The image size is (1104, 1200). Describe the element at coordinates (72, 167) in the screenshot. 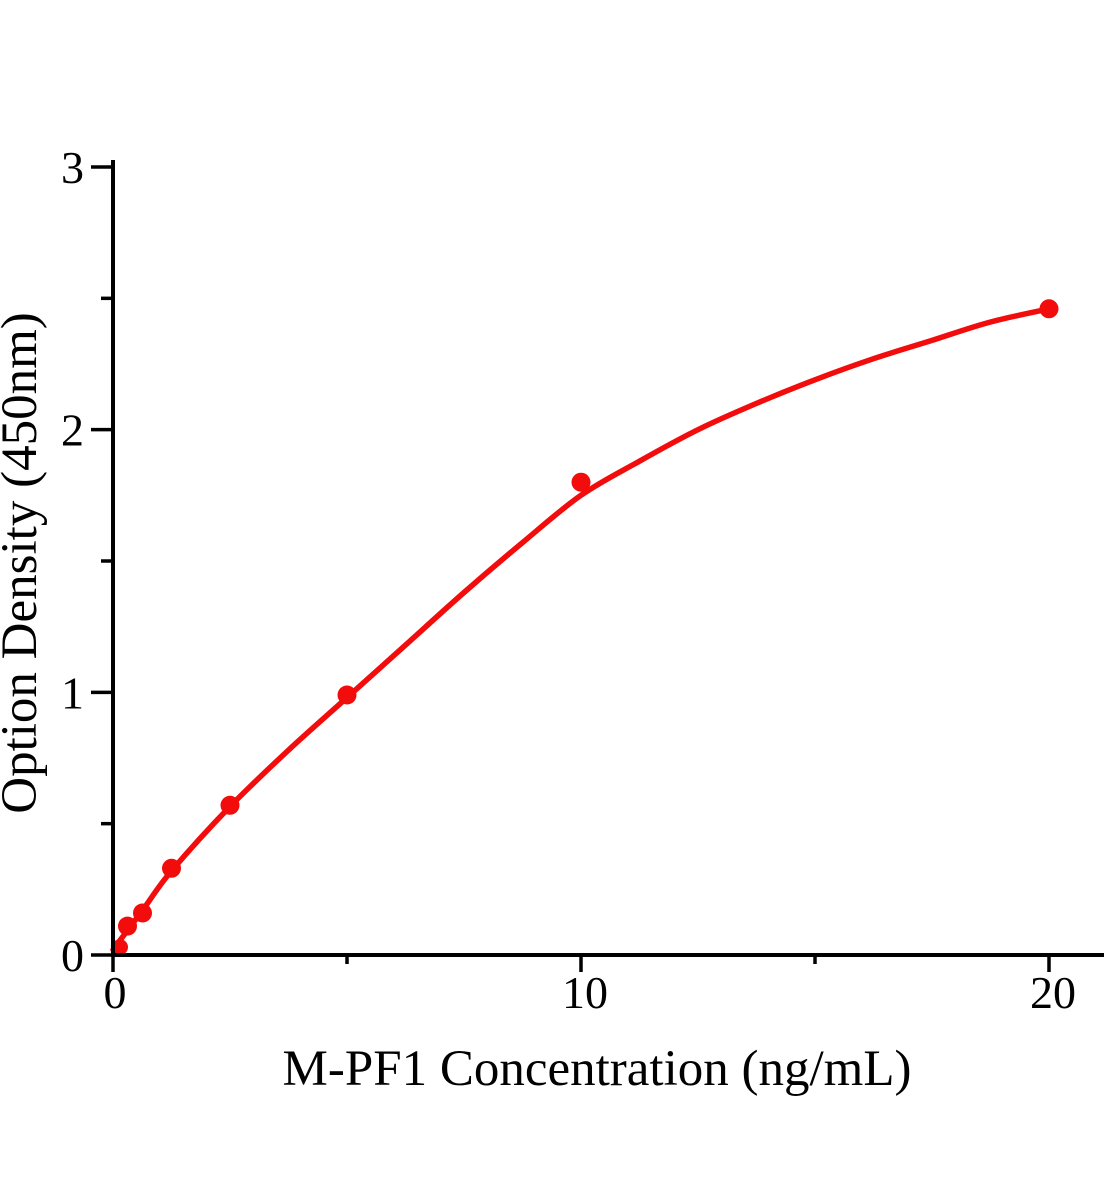

I see `y-tick-label-3: 3` at that location.